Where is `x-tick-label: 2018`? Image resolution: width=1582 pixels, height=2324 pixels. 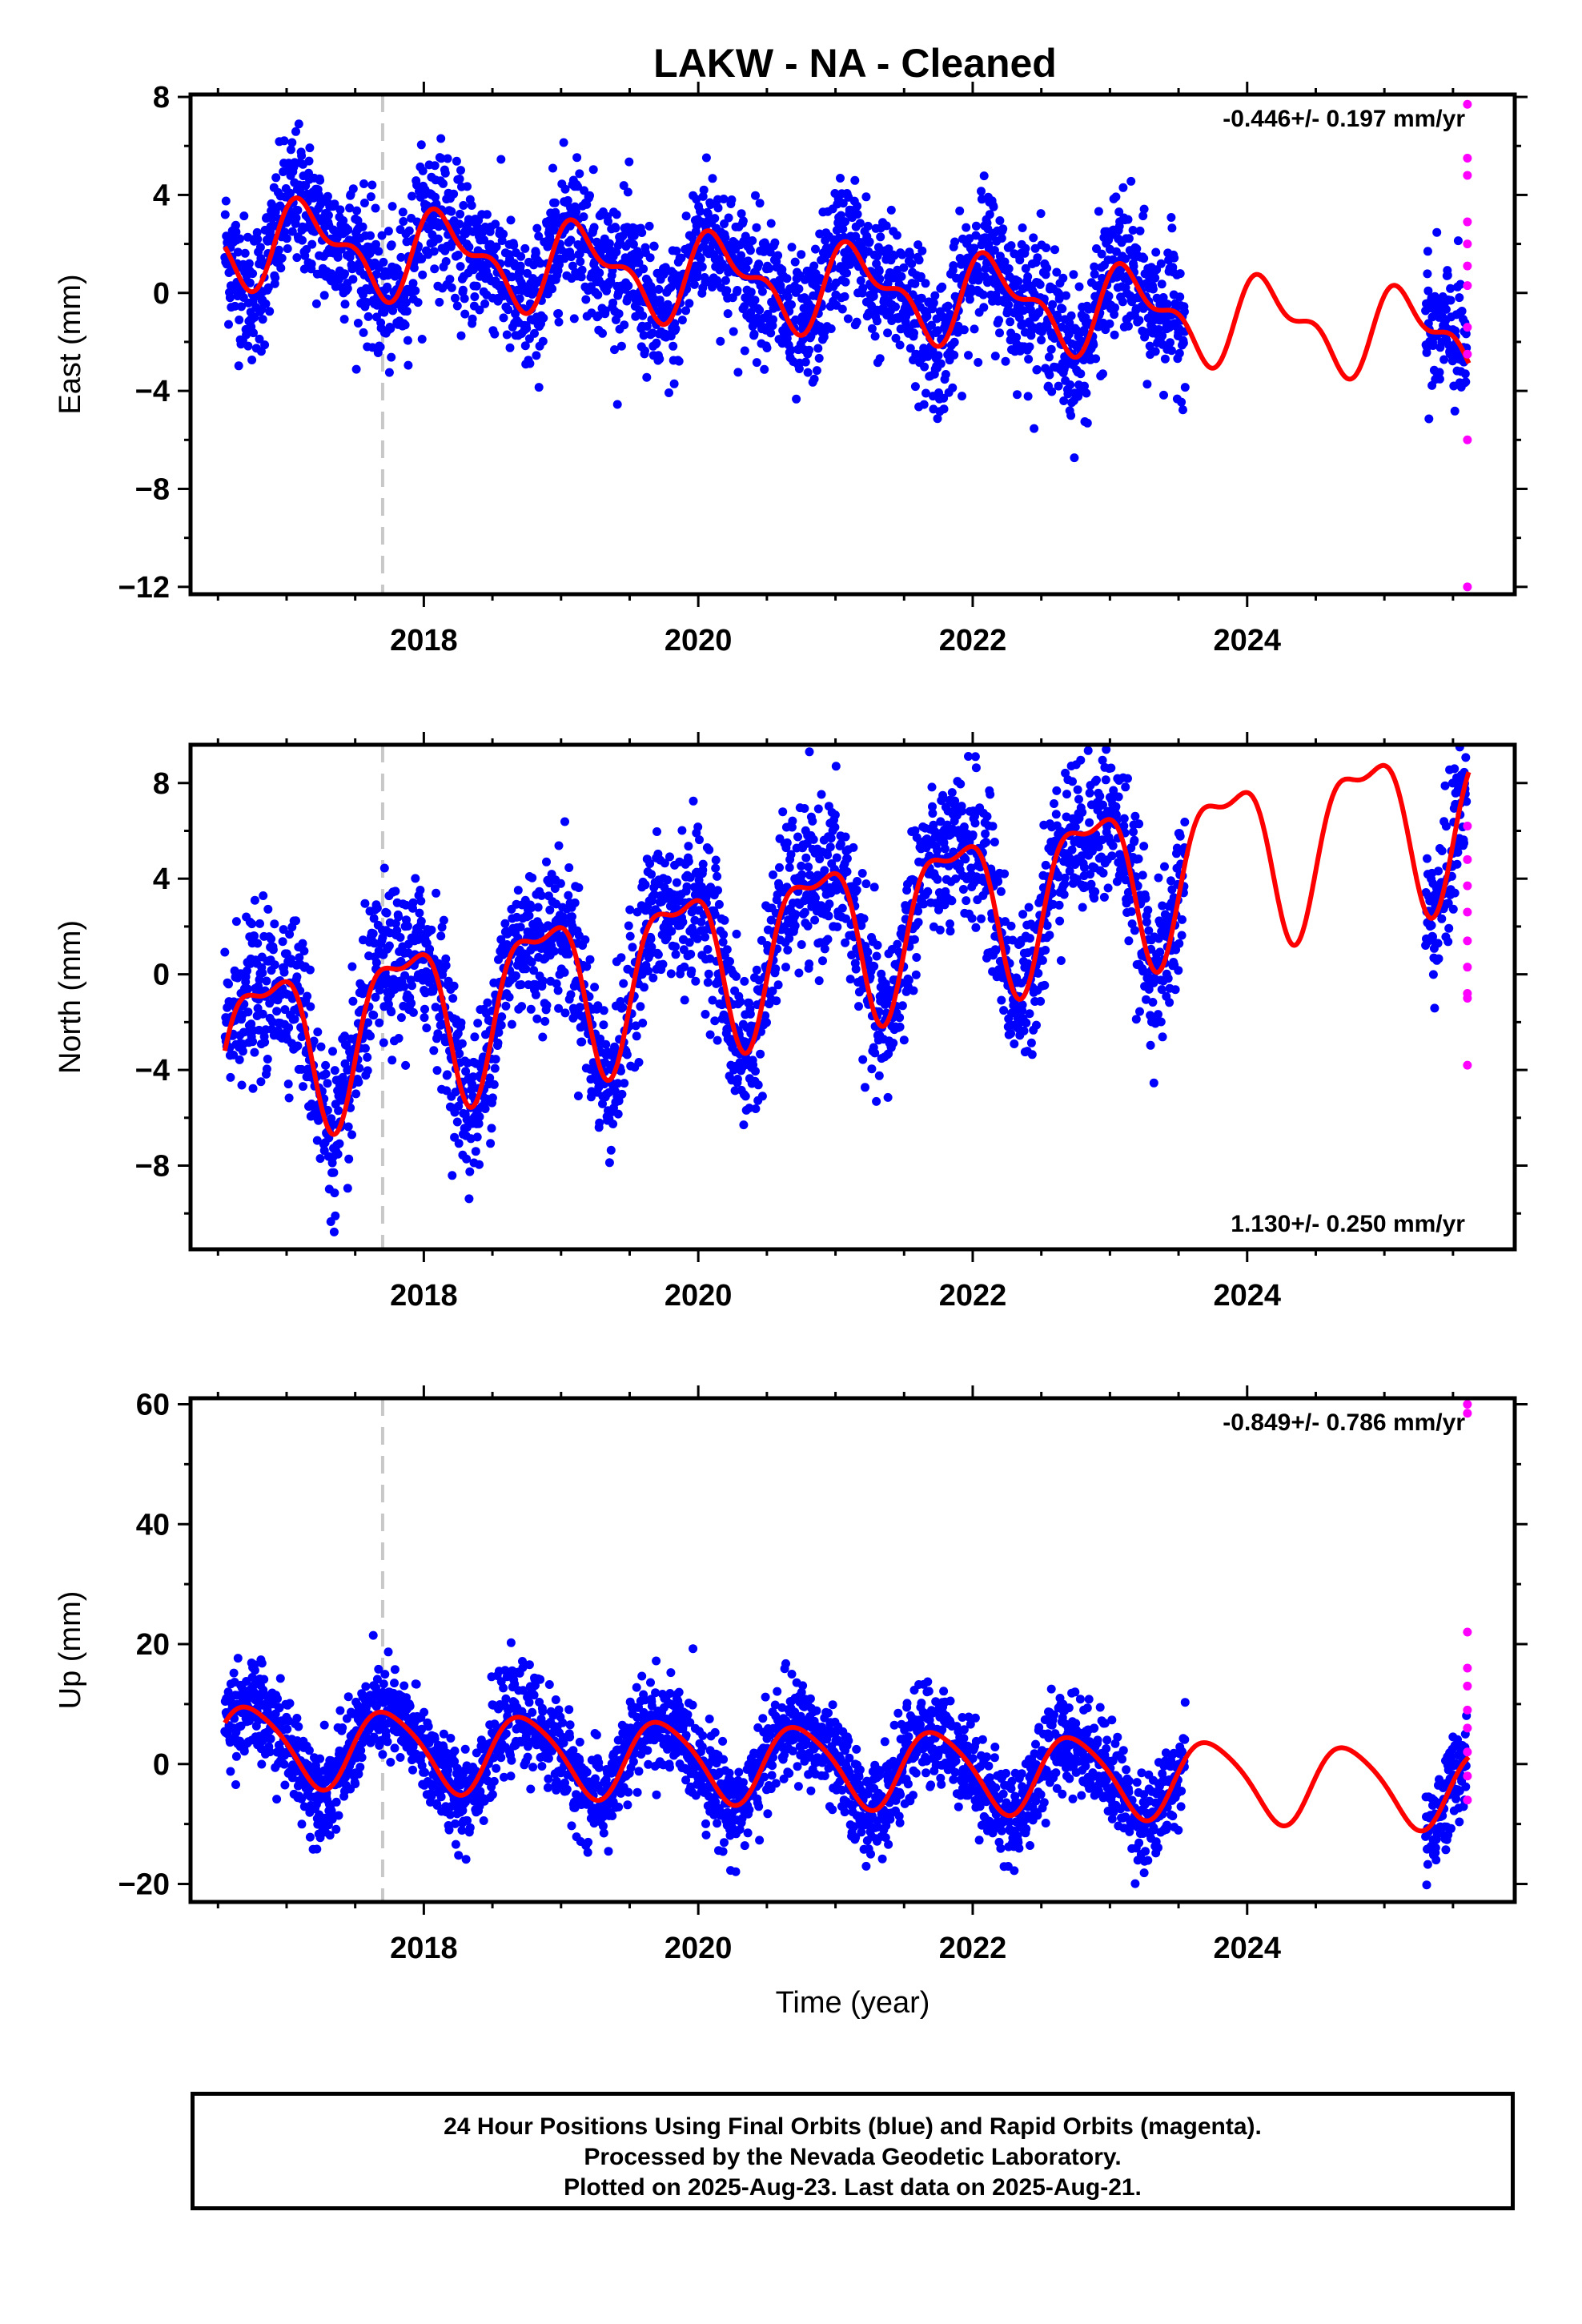 x-tick-label: 2018 is located at coordinates (424, 640).